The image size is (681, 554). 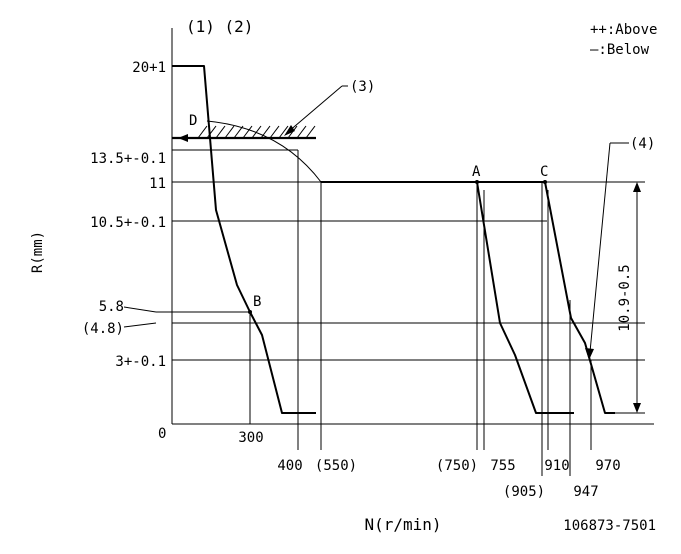 I want to click on dimension-arrow-bottom, so click(x=637, y=408).